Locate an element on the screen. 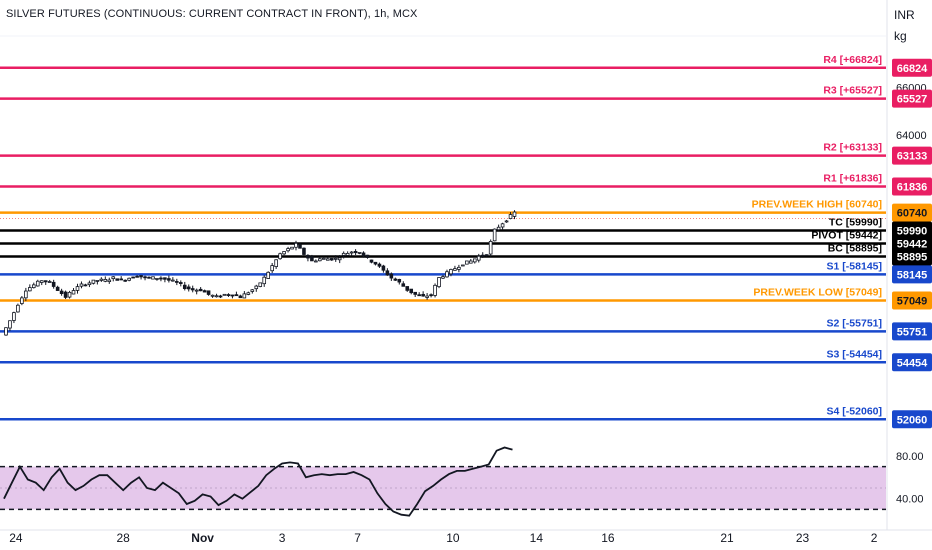 This screenshot has width=932, height=550. currency-label: INR is located at coordinates (904, 15).